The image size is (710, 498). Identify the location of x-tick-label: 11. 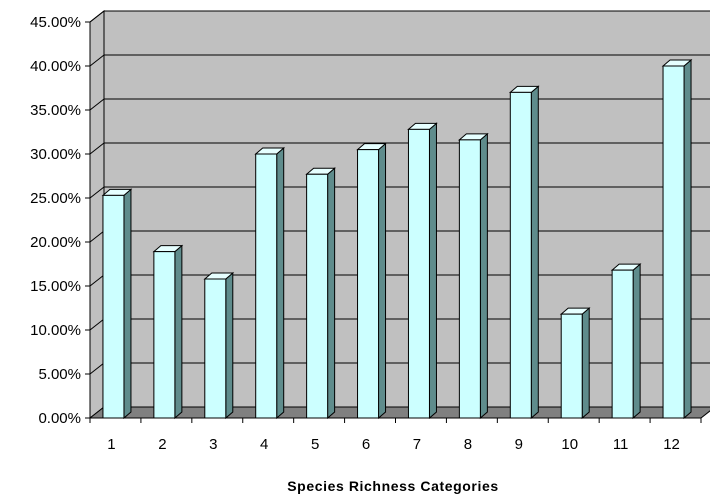
(621, 444).